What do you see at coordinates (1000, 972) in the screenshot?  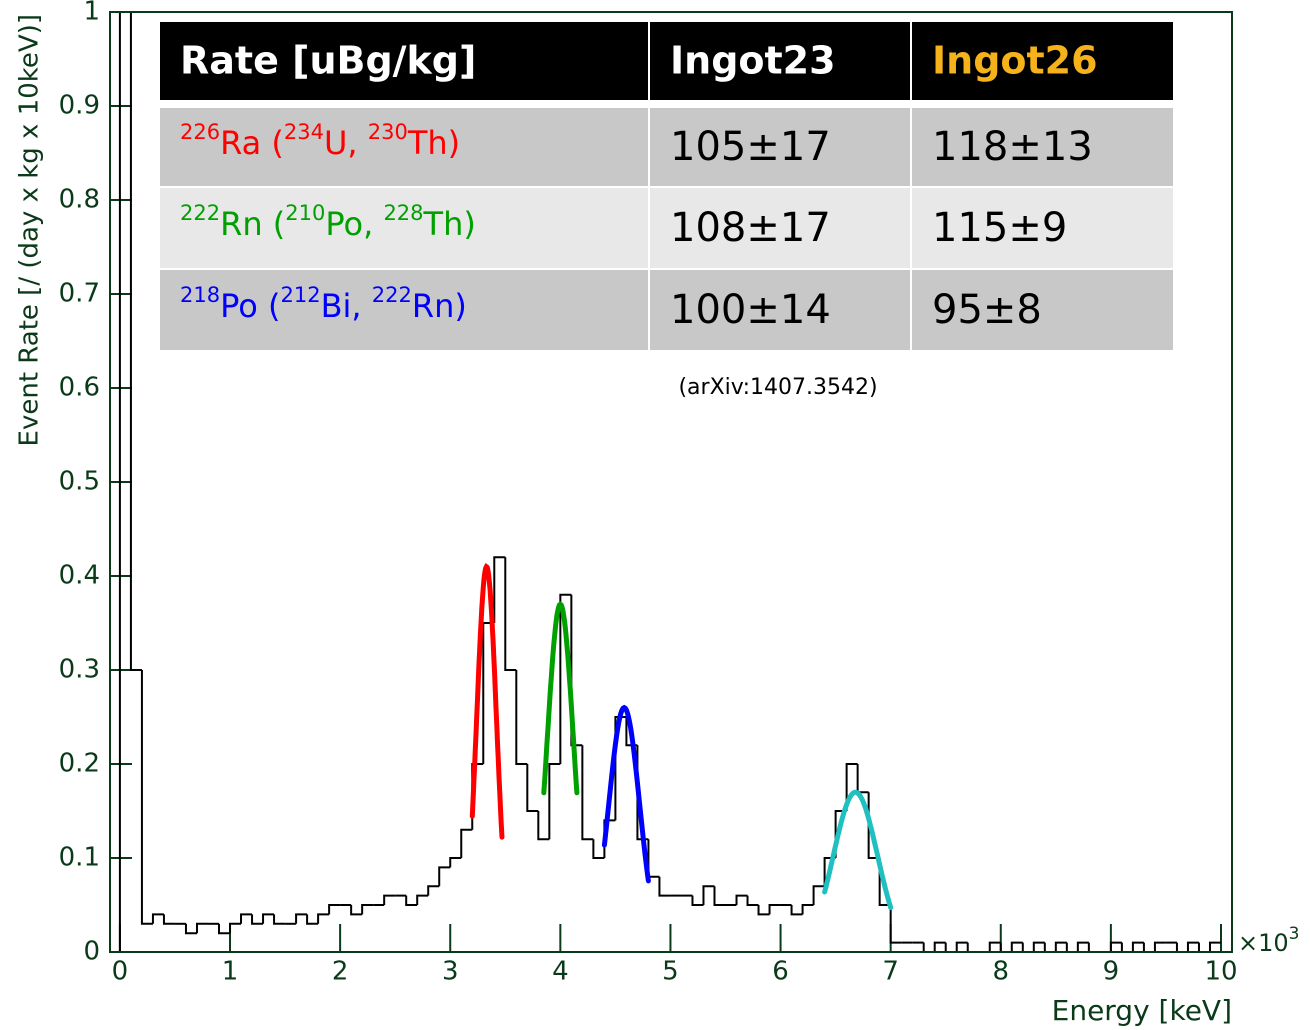 I see `x-tick-label: 8` at bounding box center [1000, 972].